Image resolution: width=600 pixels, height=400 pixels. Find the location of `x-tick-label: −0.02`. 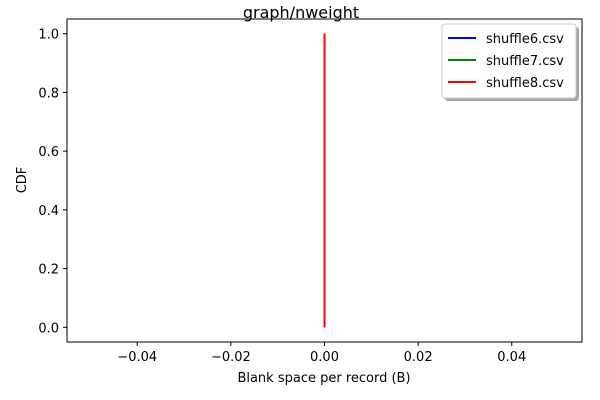

x-tick-label: −0.02 is located at coordinates (231, 357).